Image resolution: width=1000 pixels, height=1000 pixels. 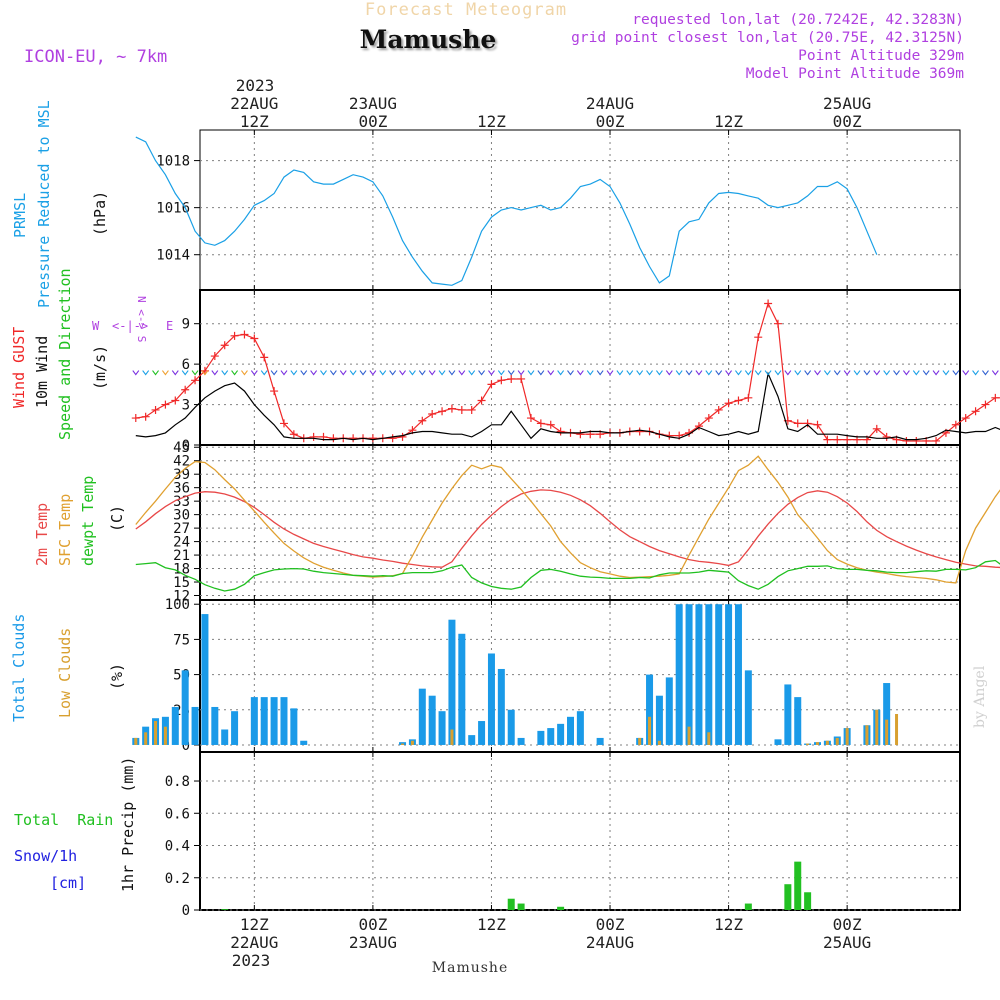 What do you see at coordinates (372, 121) in the screenshot?
I see `top-time-label: 00Z` at bounding box center [372, 121].